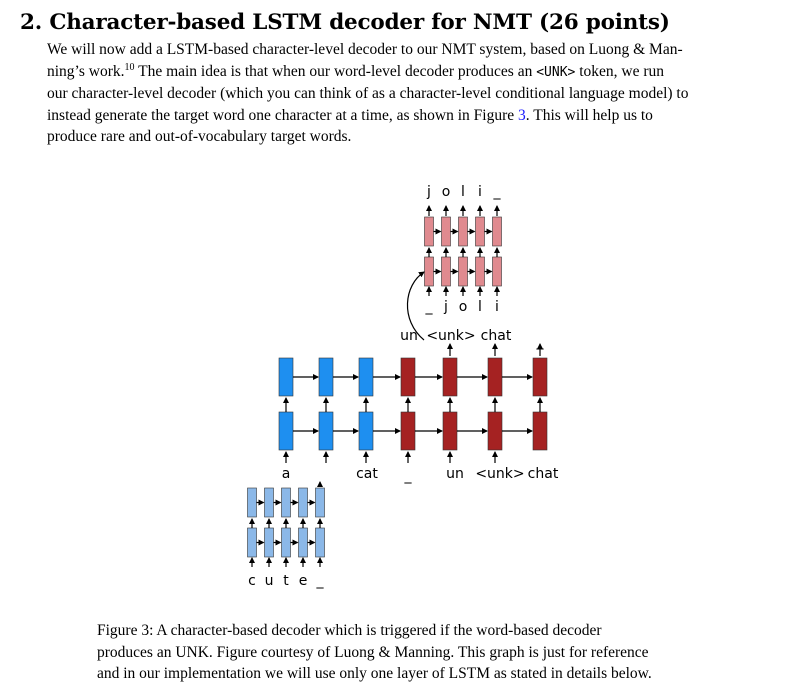 This screenshot has width=794, height=698. I want to click on word-input-label: cat, so click(367, 474).